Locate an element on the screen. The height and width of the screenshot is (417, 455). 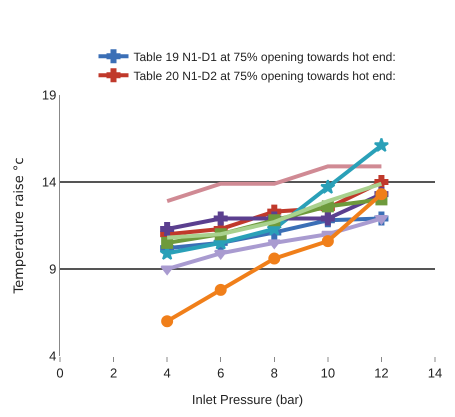
y-axis-title: Temperature raise °c is located at coordinates (19, 226).